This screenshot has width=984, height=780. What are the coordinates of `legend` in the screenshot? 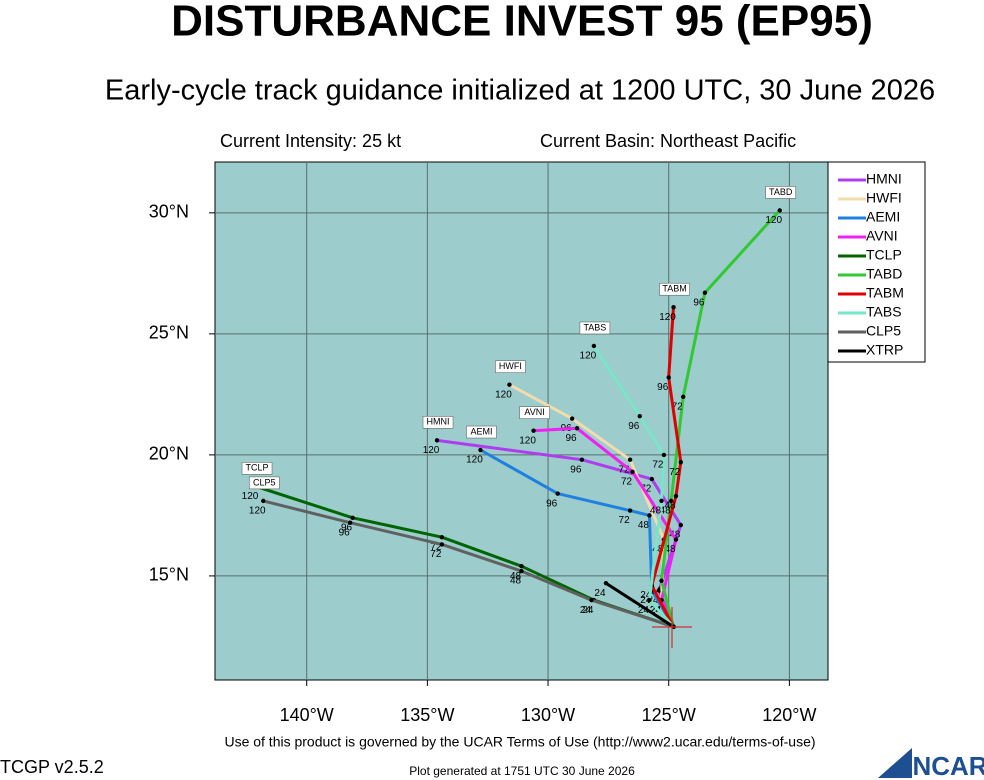 It's located at (876, 262).